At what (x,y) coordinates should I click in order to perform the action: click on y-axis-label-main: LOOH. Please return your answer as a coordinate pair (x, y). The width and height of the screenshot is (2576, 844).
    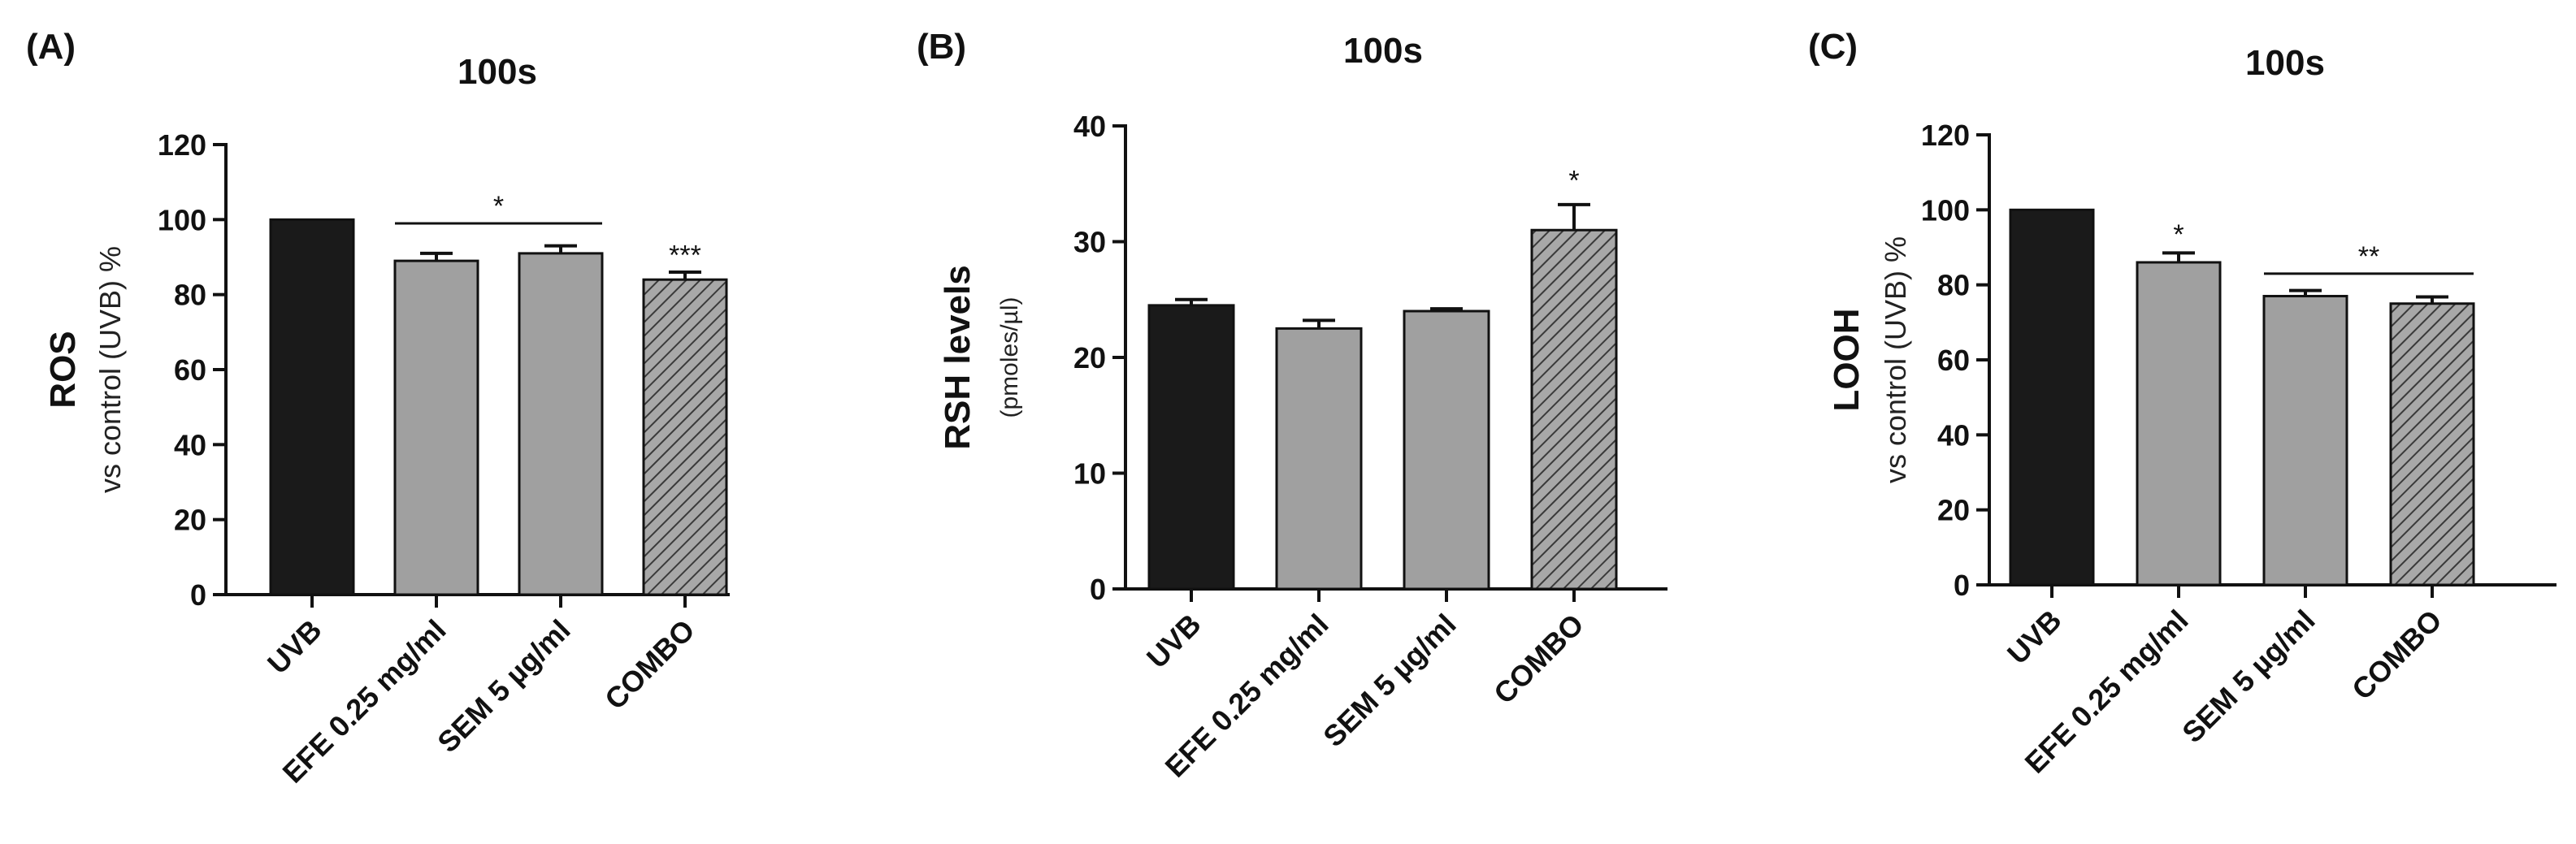
    Looking at the image, I should click on (1847, 359).